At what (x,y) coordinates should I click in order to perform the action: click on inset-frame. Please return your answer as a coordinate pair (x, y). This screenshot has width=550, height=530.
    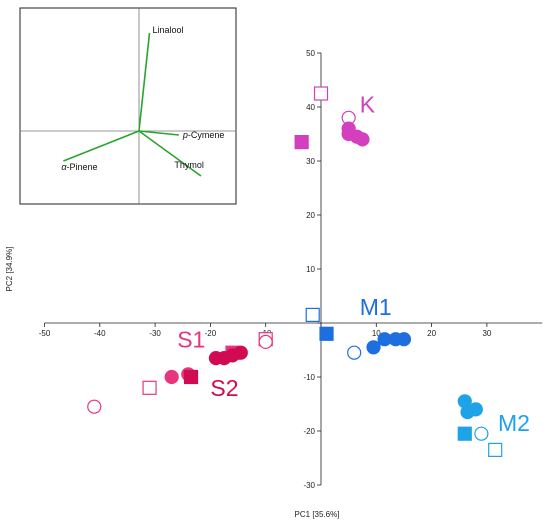
    Looking at the image, I should click on (128, 106).